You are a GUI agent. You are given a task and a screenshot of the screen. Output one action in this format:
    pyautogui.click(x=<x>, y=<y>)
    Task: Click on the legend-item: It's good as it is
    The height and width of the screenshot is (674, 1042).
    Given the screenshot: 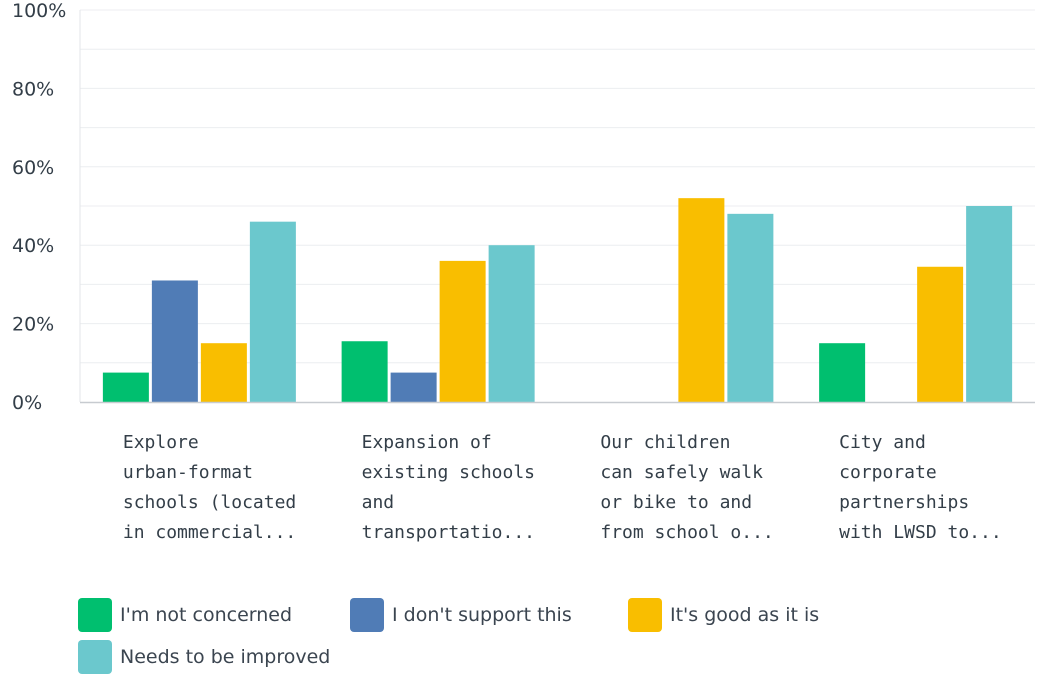 What is the action you would take?
    pyautogui.click(x=723, y=615)
    